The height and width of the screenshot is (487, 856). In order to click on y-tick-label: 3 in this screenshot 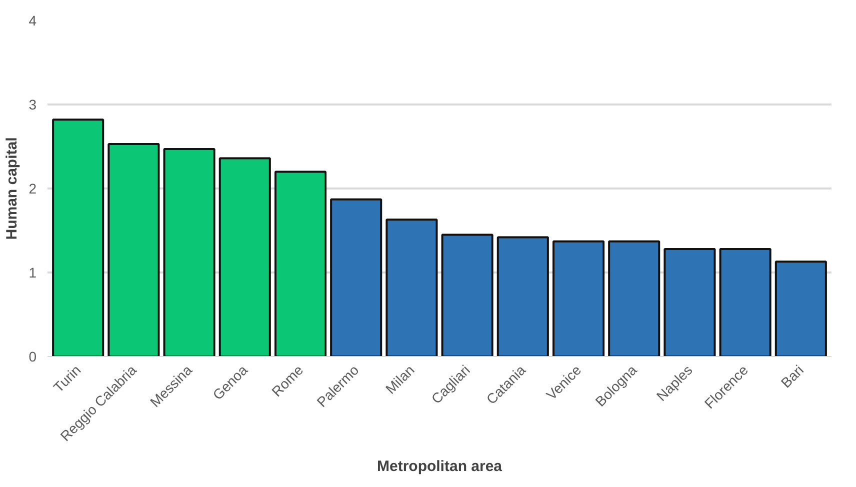, I will do `click(32, 104)`.